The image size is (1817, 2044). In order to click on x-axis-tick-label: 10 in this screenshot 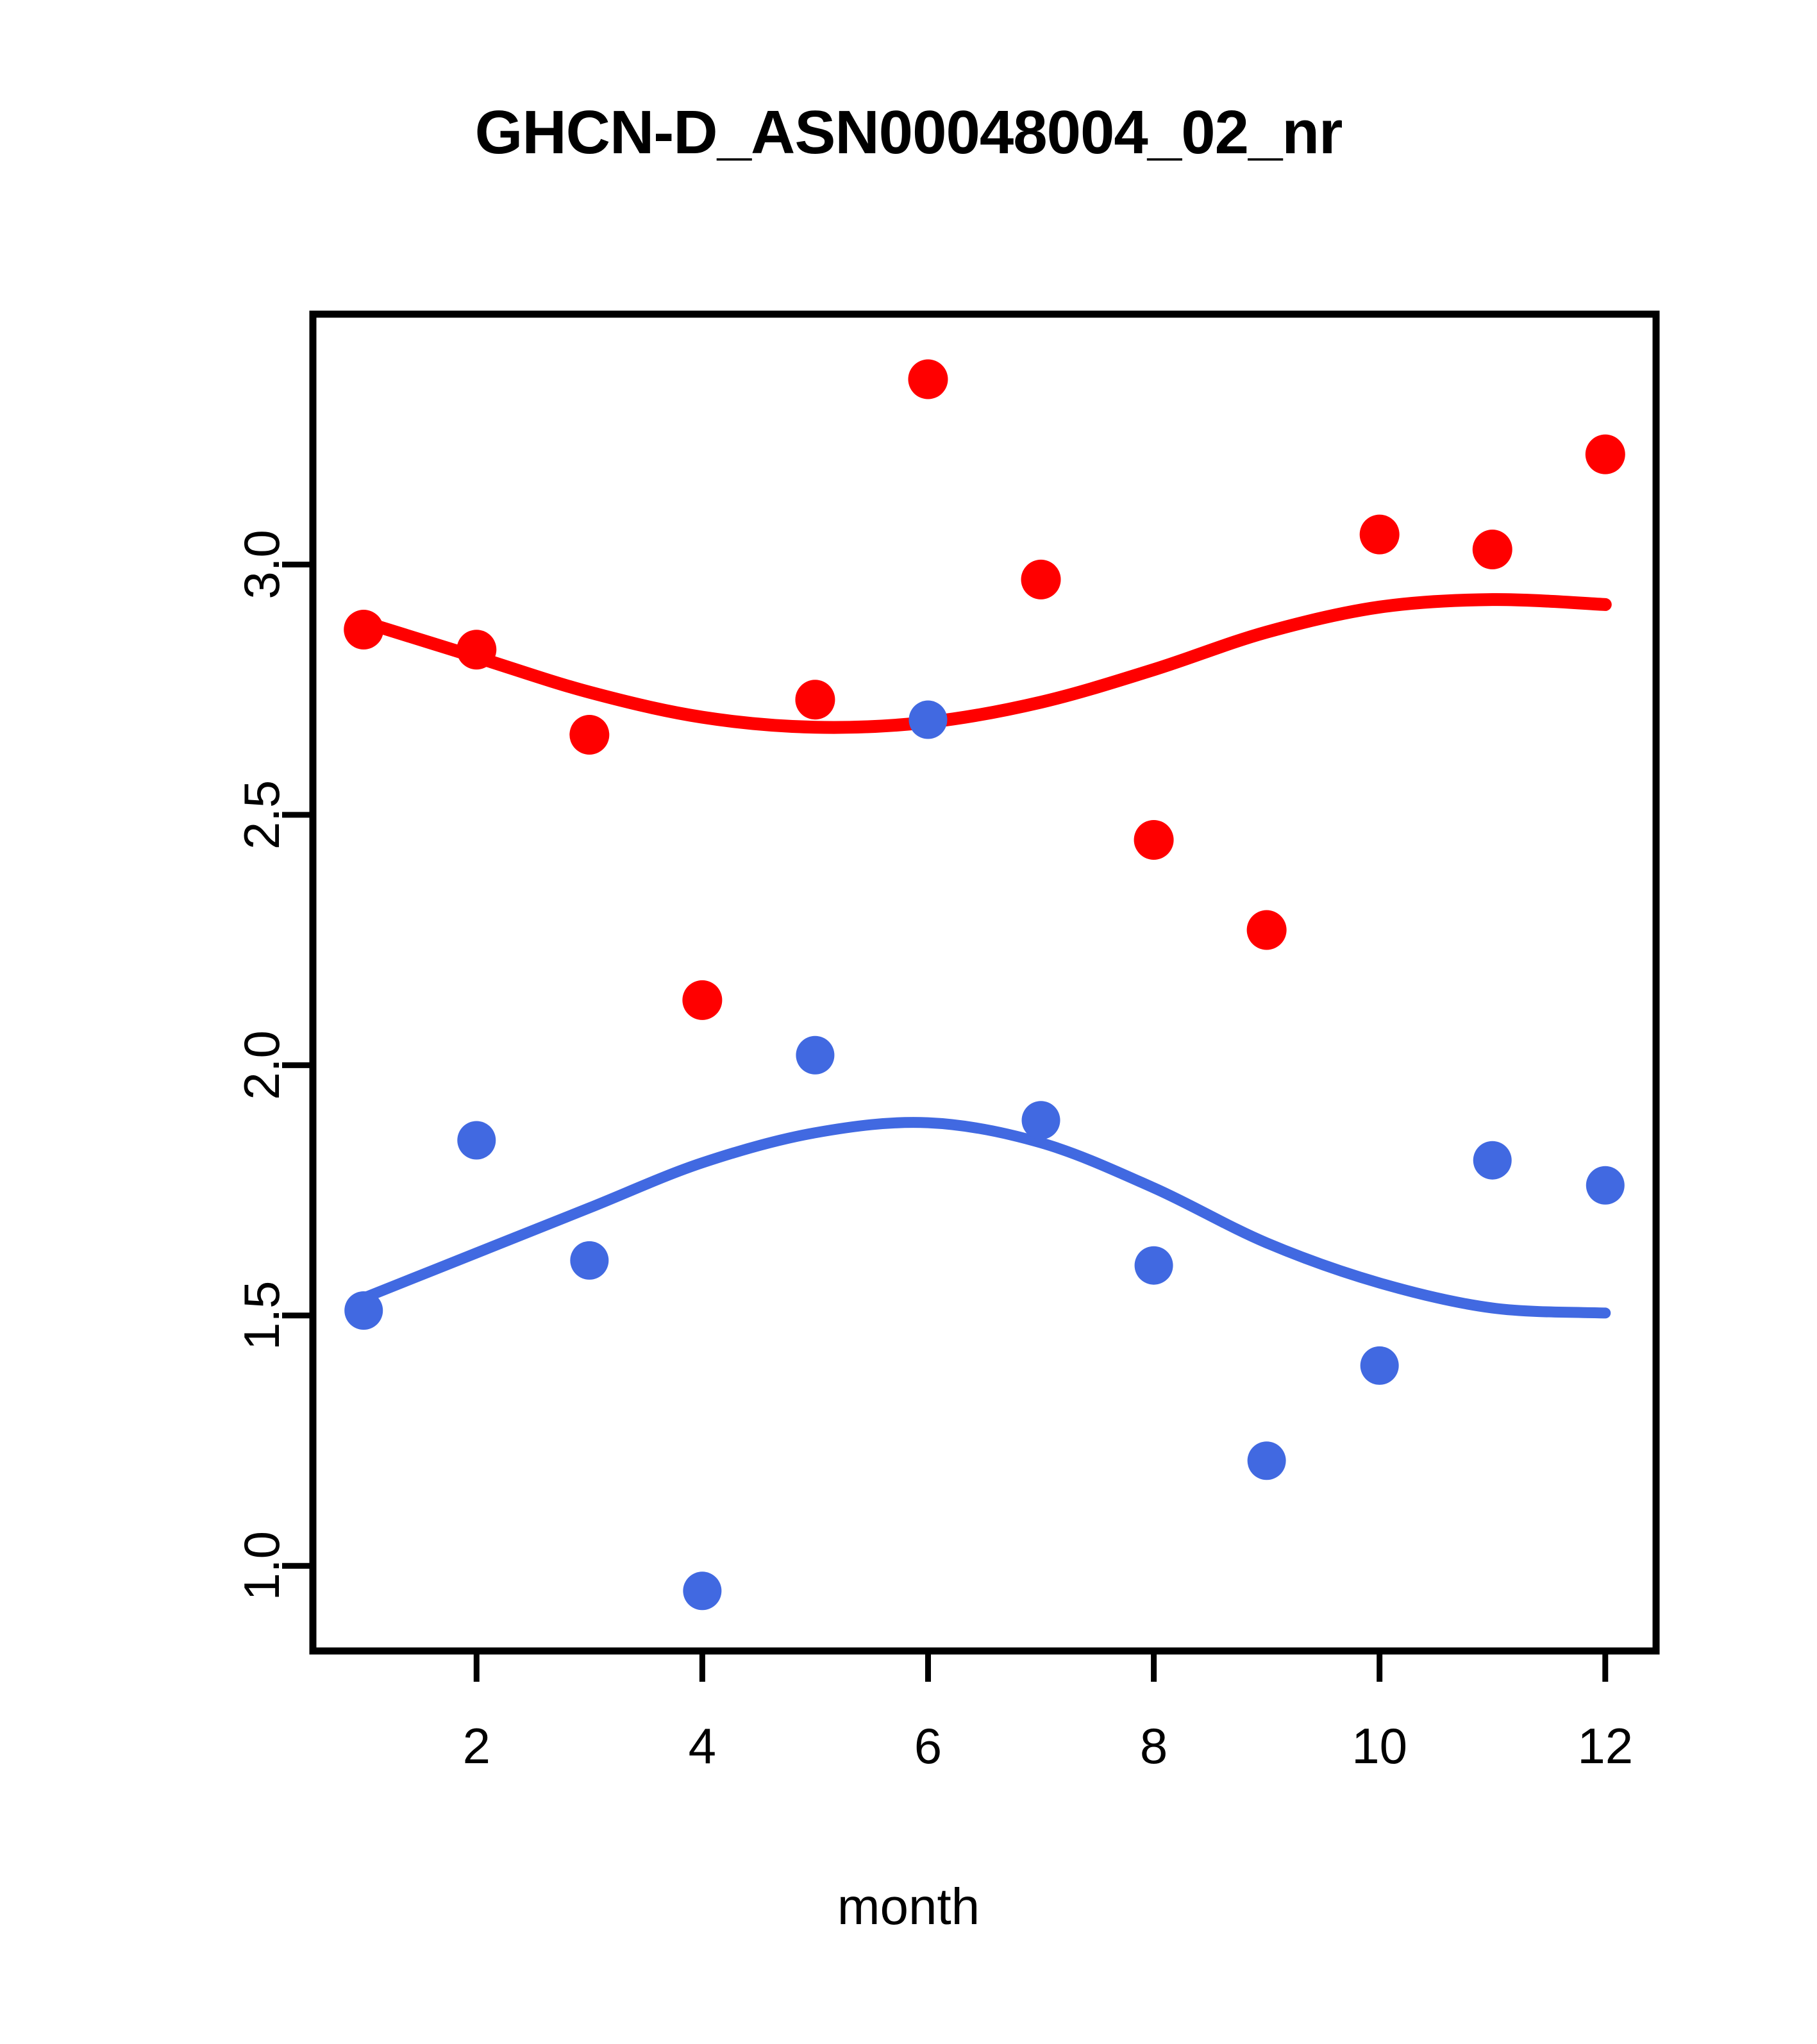, I will do `click(1379, 1746)`.